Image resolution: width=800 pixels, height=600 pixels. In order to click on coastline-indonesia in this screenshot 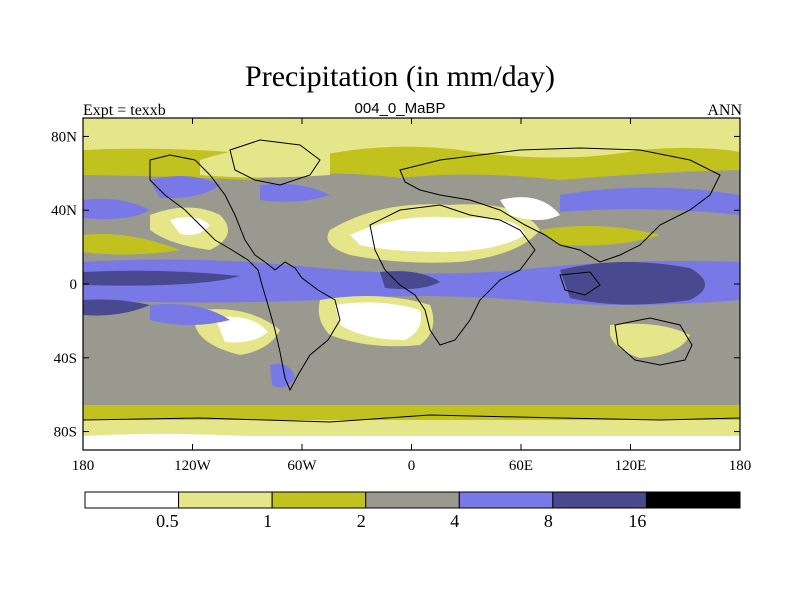, I will do `click(580, 283)`.